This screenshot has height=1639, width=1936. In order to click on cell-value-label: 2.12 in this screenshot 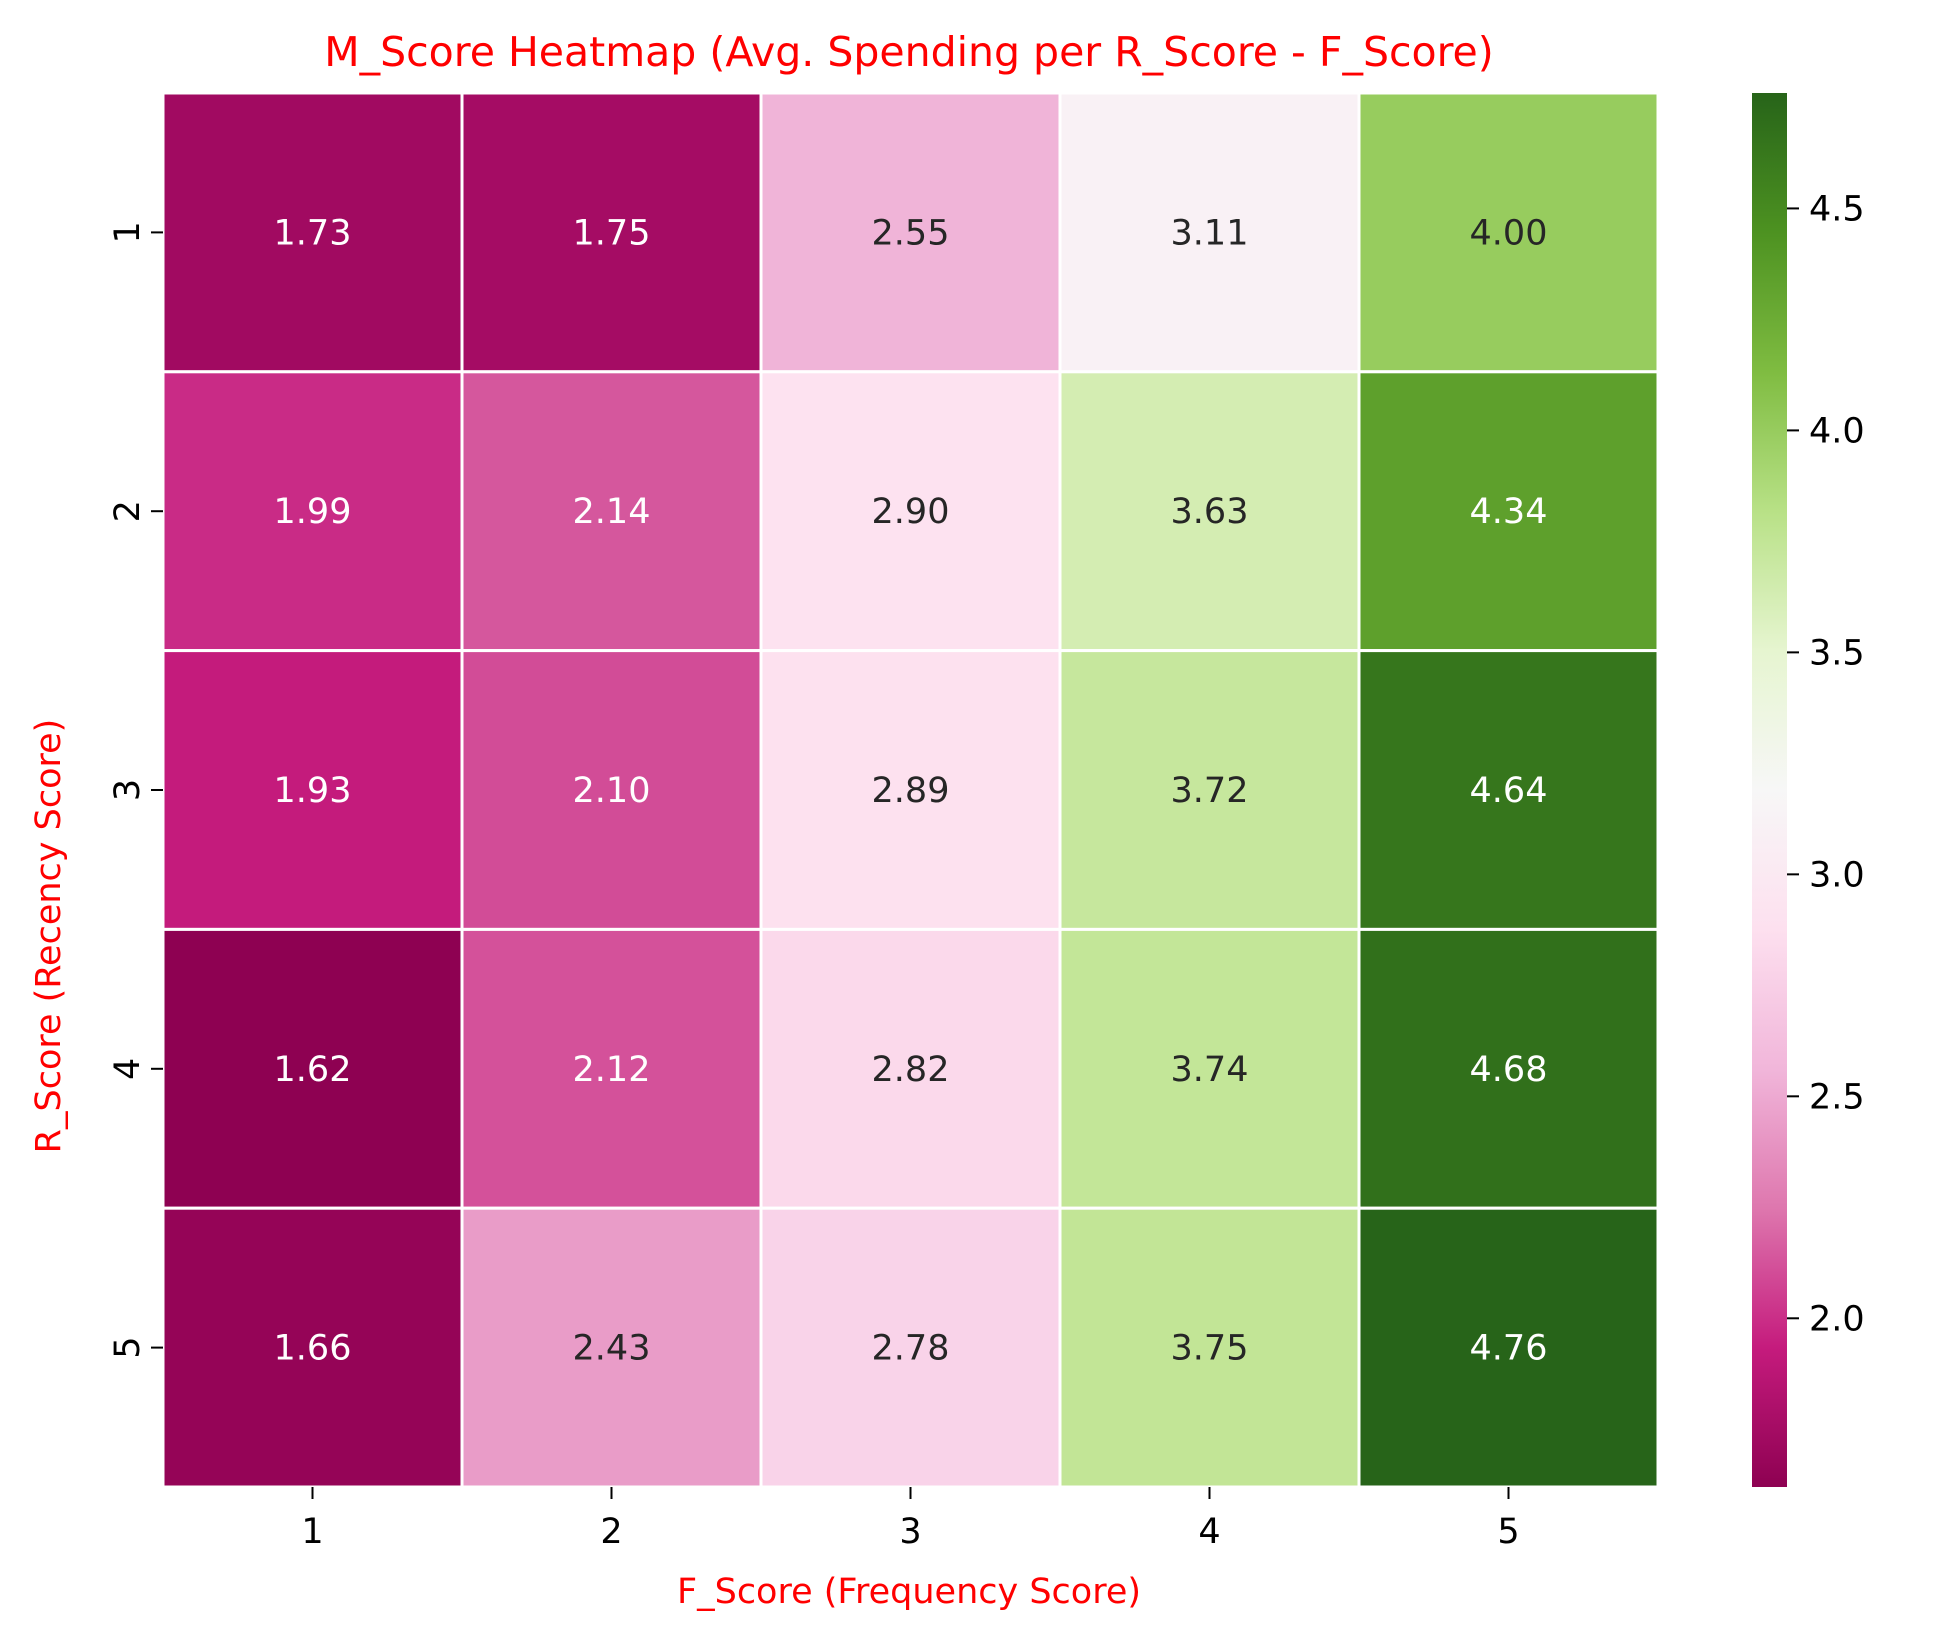, I will do `click(612, 1070)`.